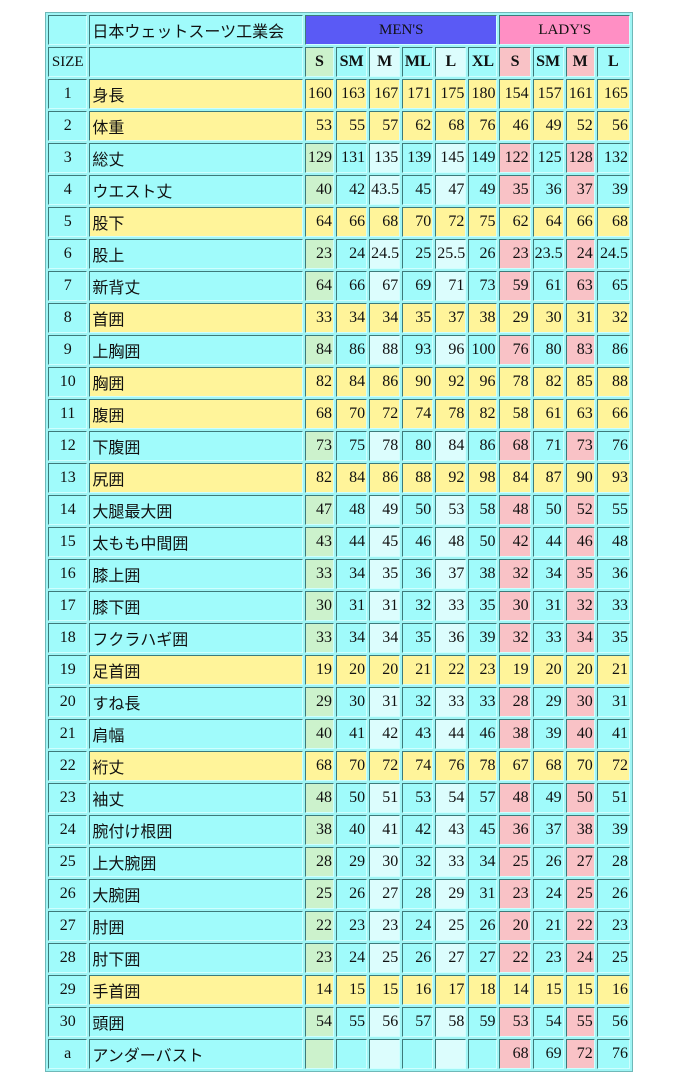 The width and height of the screenshot is (688, 1080). I want to click on table-row: 11 腹囲 68 70 72 74 78 82 58 61 63 66, so click(339, 414).